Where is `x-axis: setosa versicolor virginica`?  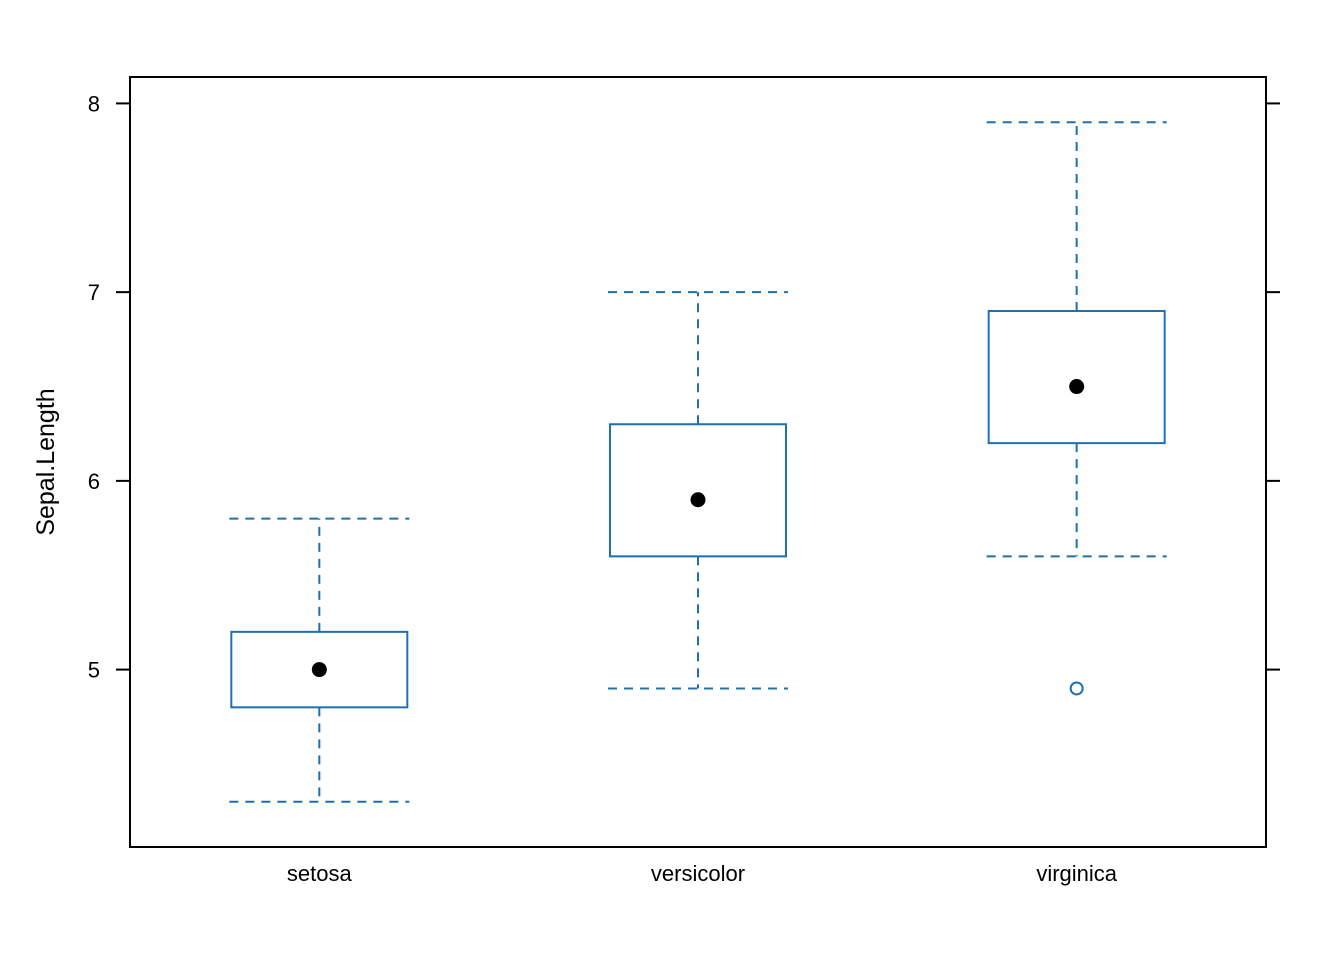
x-axis: setosa versicolor virginica is located at coordinates (702, 873).